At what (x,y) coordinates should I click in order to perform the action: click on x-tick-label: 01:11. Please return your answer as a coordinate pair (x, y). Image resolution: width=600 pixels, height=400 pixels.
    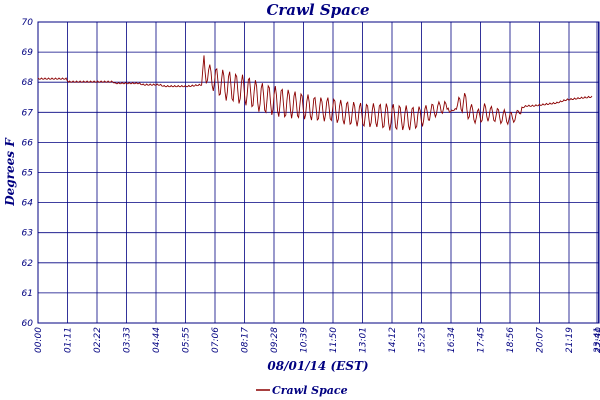
    Looking at the image, I should click on (69, 340).